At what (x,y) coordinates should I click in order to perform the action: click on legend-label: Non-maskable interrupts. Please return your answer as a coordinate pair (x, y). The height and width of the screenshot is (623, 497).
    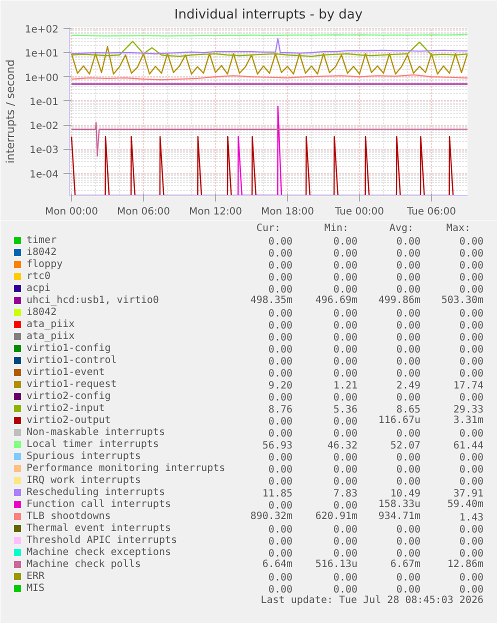
    Looking at the image, I should click on (95, 432).